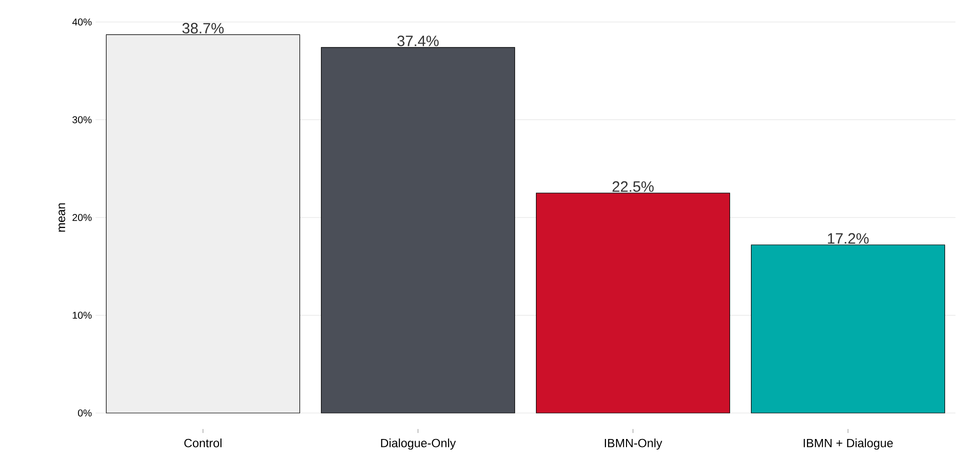 This screenshot has height=470, width=965. What do you see at coordinates (633, 444) in the screenshot?
I see `x-tick-label: IBMN-Only` at bounding box center [633, 444].